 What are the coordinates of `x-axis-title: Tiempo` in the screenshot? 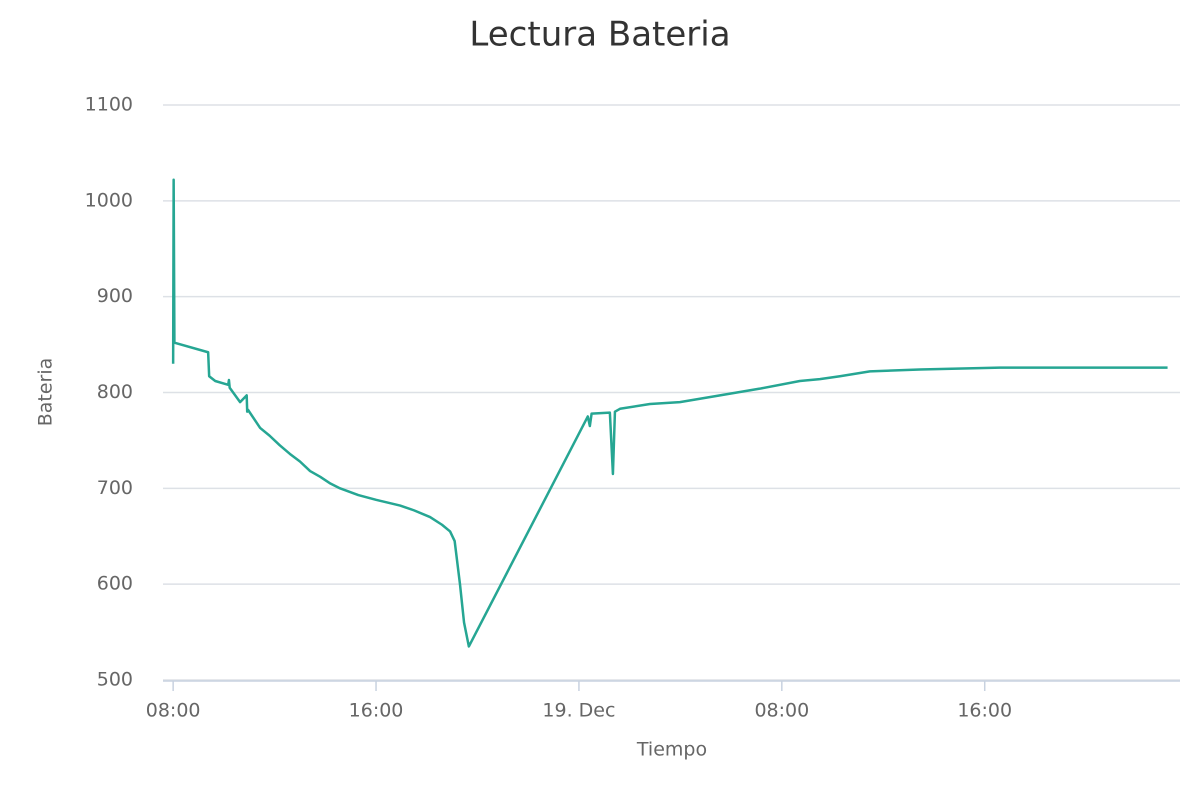 It's located at (671, 750).